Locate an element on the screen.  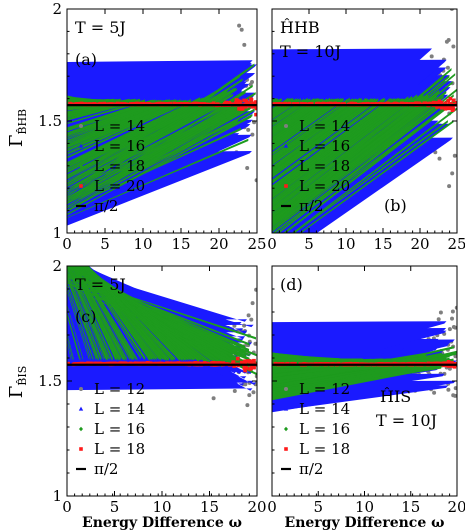
x-tick-label: 20 is located at coordinates (218, 244).